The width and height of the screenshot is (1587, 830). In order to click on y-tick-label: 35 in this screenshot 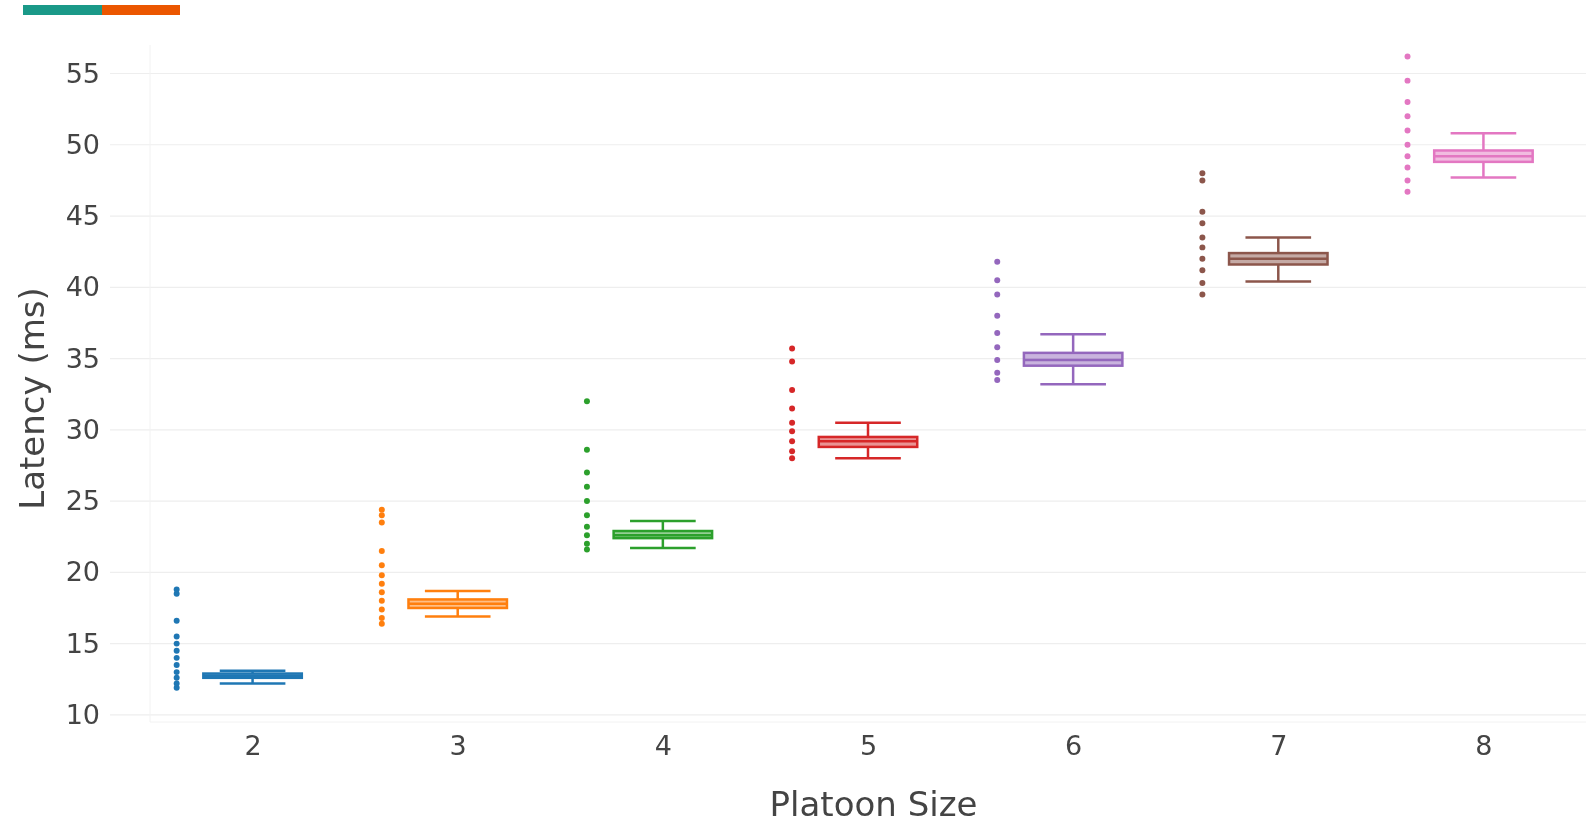, I will do `click(82, 358)`.